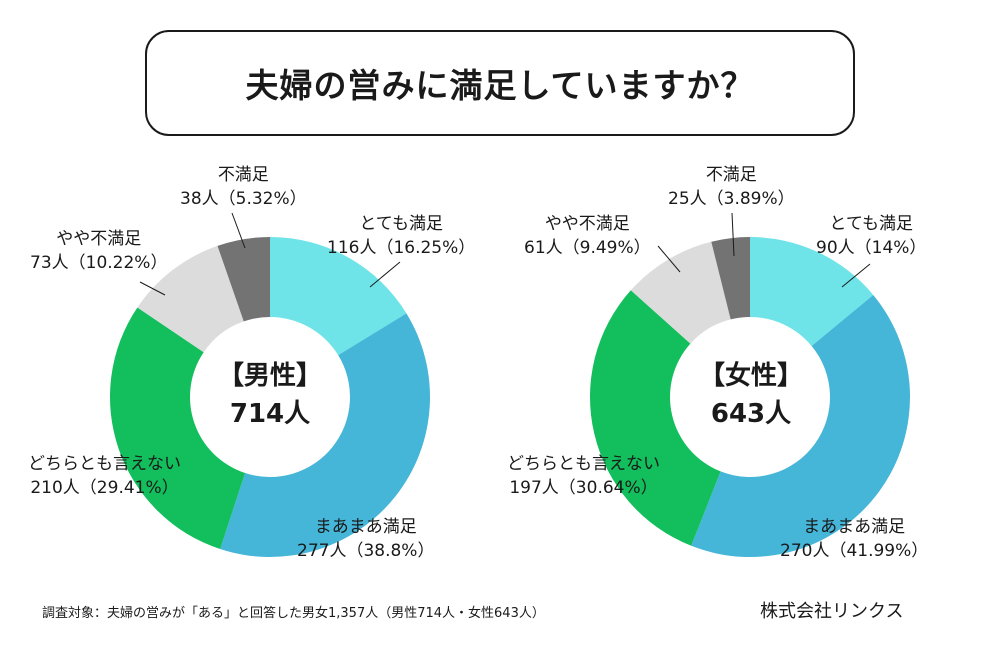 This screenshot has width=1000, height=650. What do you see at coordinates (854, 551) in the screenshot?
I see `category-value: 270人（41.99%）` at bounding box center [854, 551].